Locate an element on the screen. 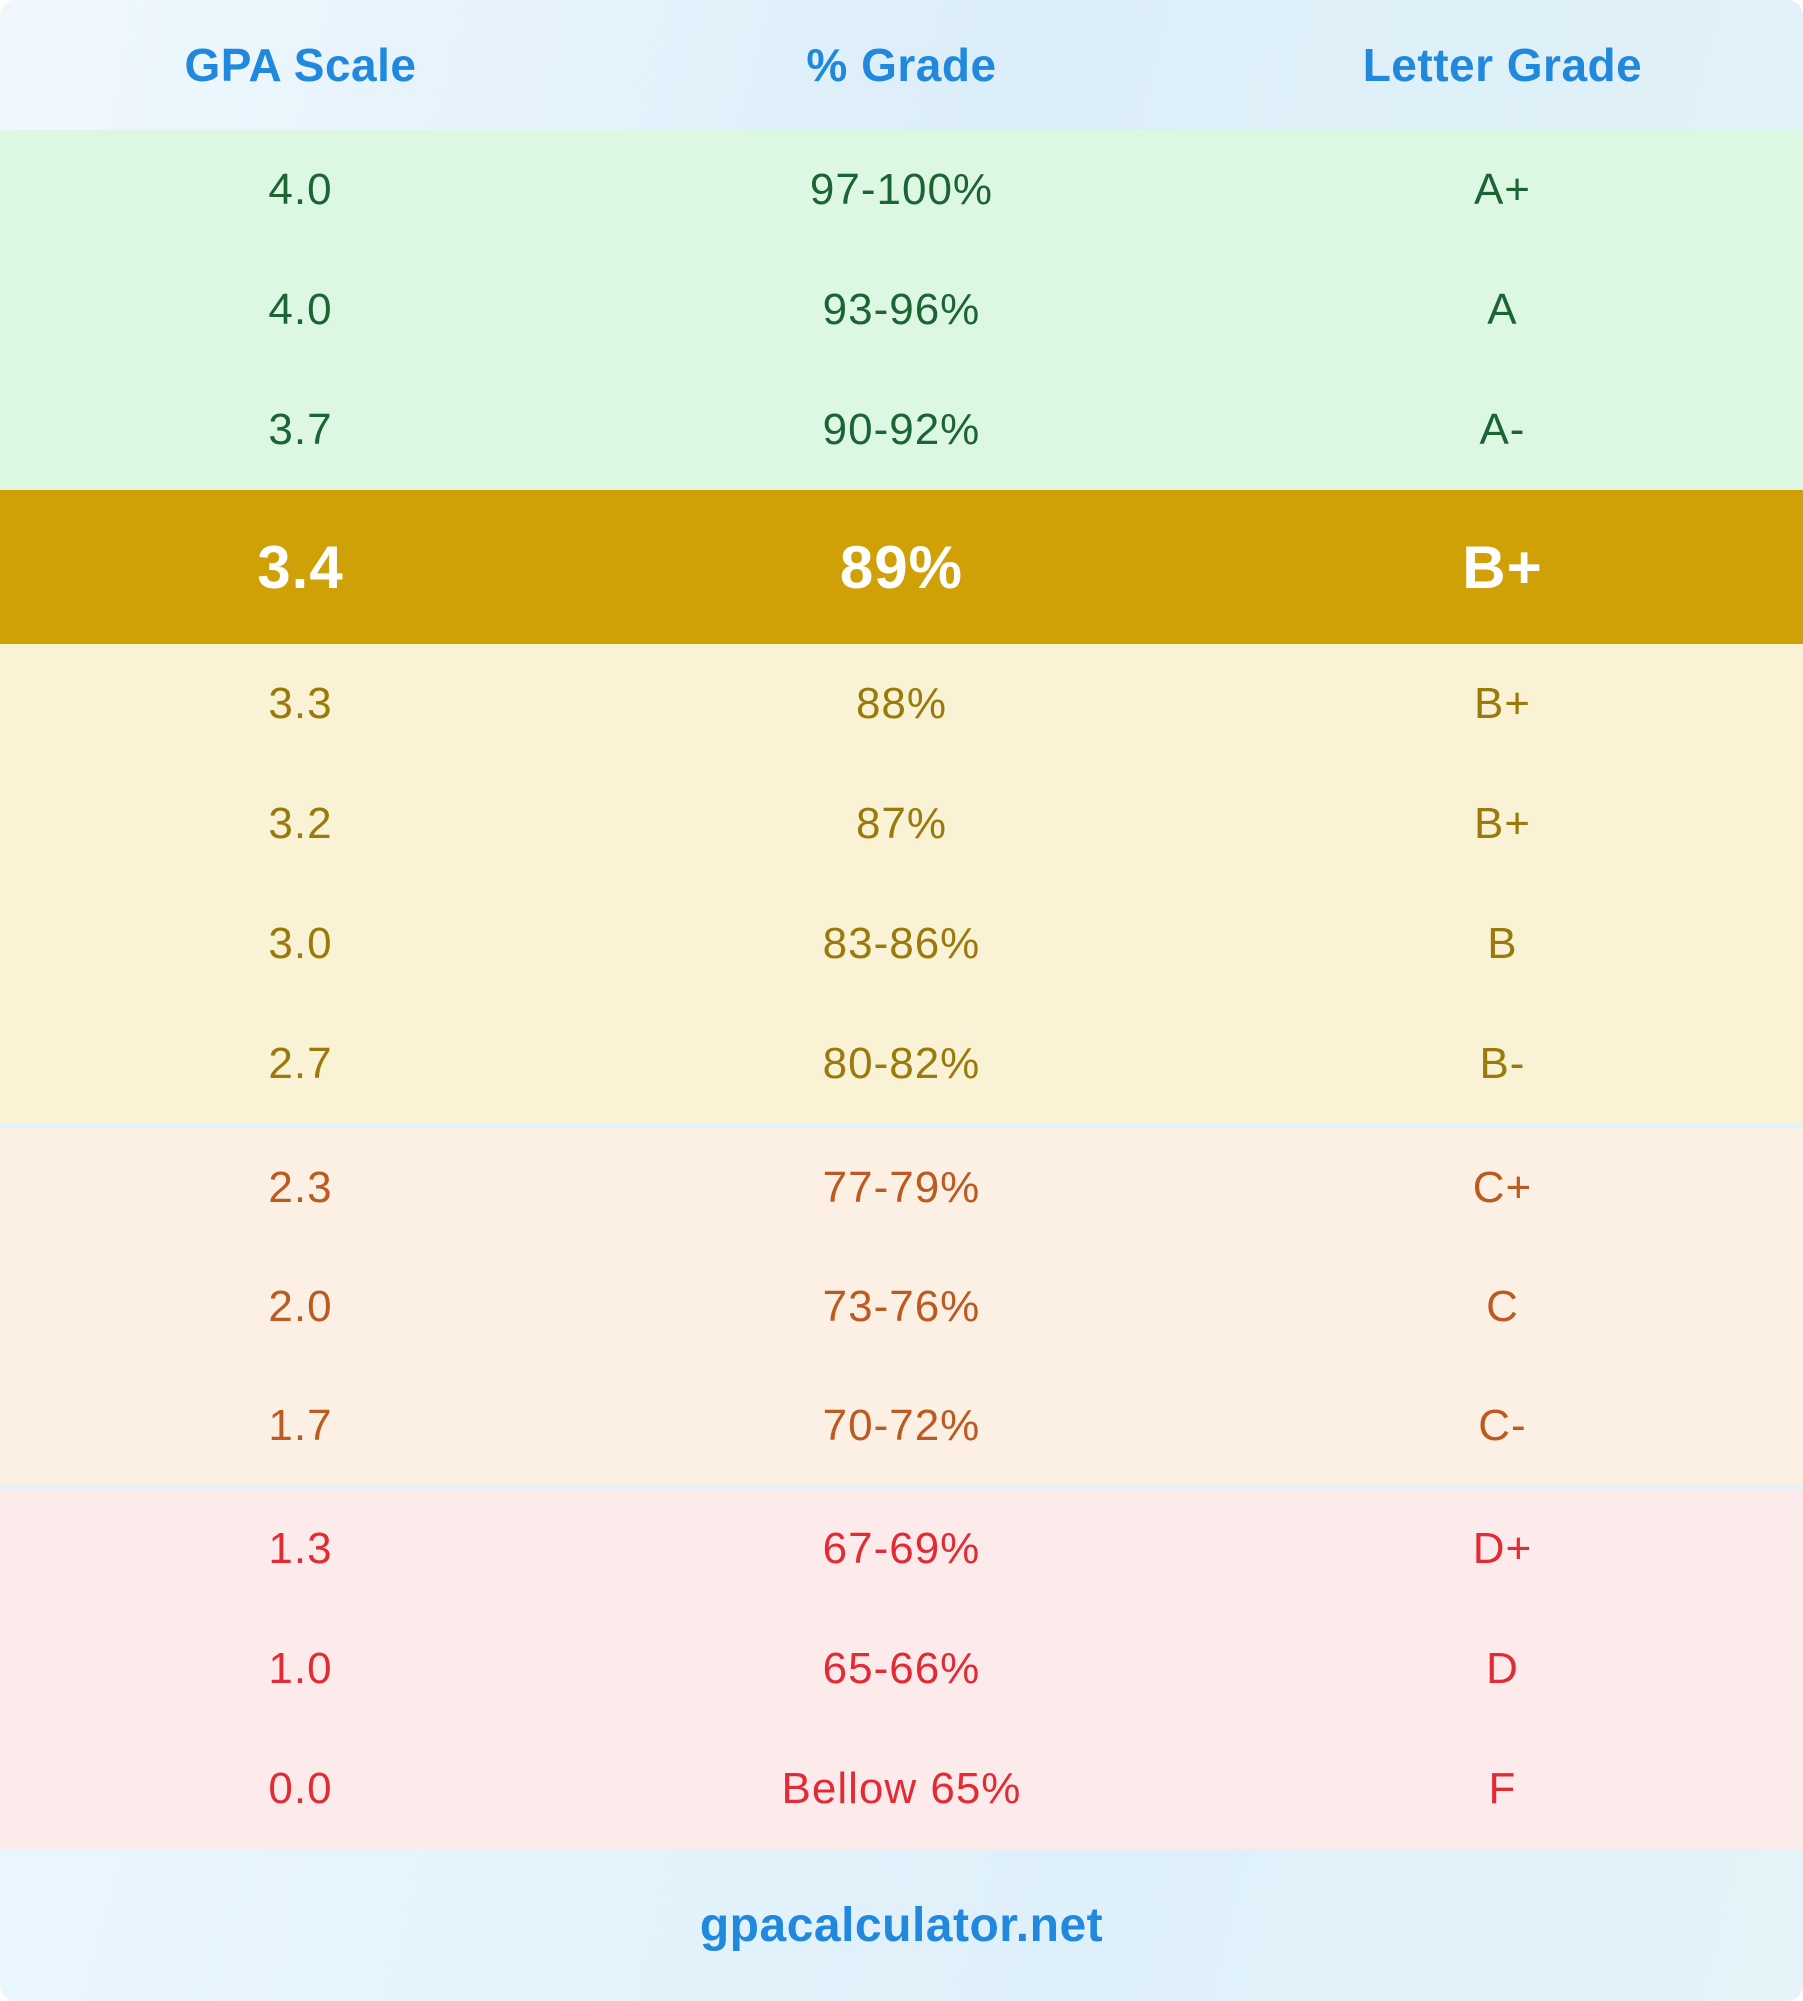 This screenshot has width=1803, height=2001. gpa-cell: 1.0 is located at coordinates (300, 1668).